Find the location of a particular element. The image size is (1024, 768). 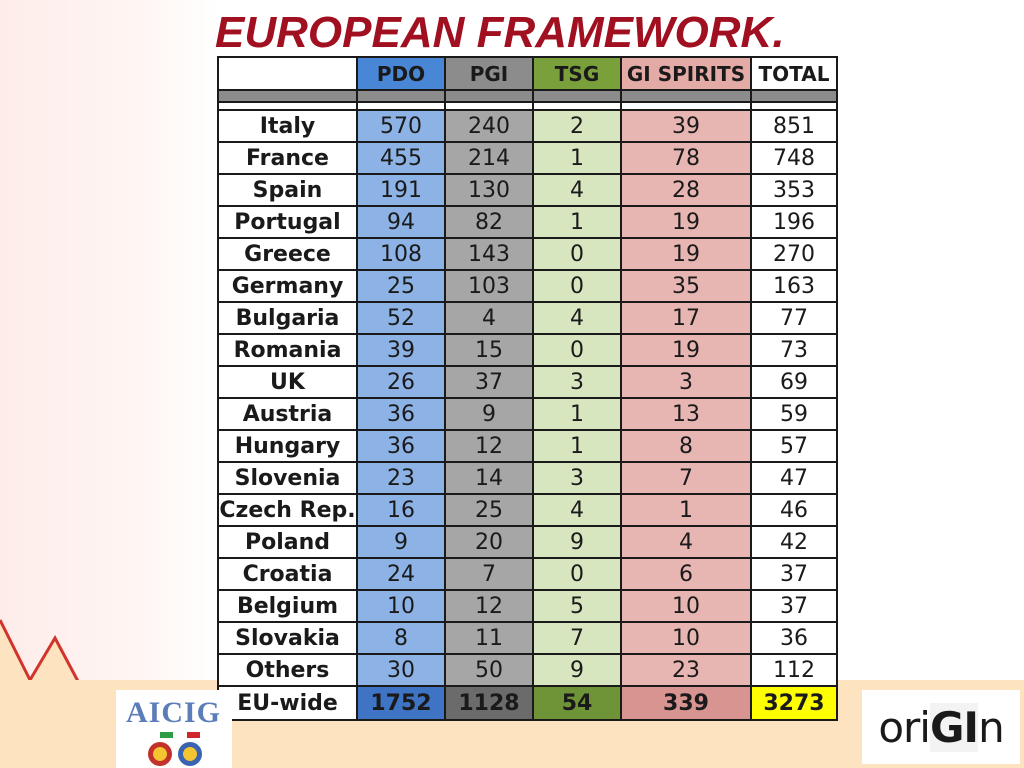

table-row: Slovenia 23 14 3 7 47 is located at coordinates (527, 478).